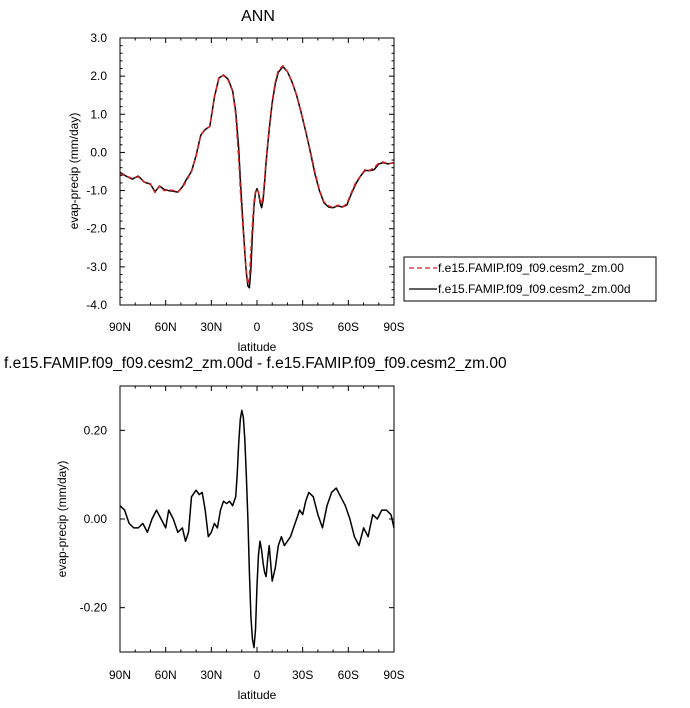 This screenshot has height=708, width=690. What do you see at coordinates (534, 289) in the screenshot?
I see `legend-label-1: f.e15.FAMIP.f09_f09.cesm2_zm.00d` at bounding box center [534, 289].